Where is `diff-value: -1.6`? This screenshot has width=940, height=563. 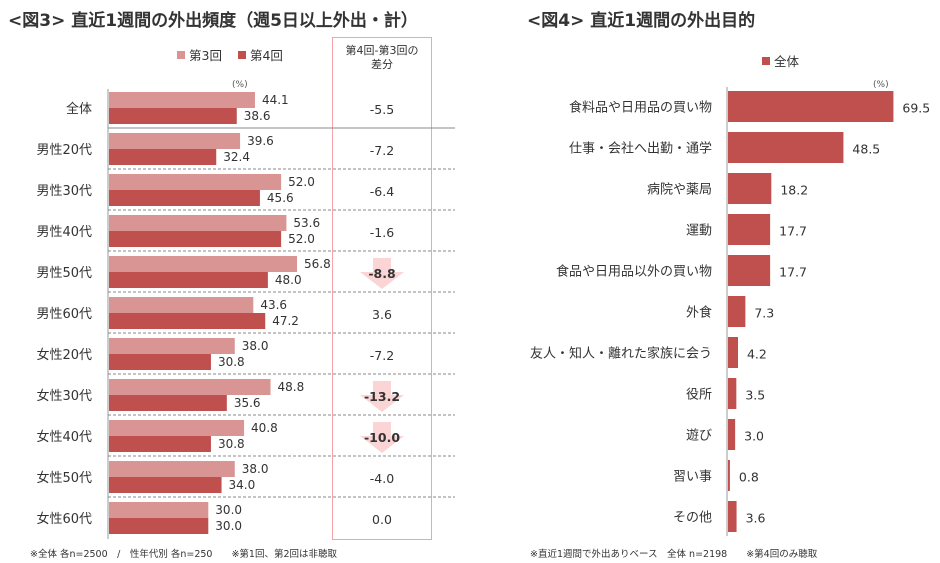 diff-value: -1.6 is located at coordinates (382, 232).